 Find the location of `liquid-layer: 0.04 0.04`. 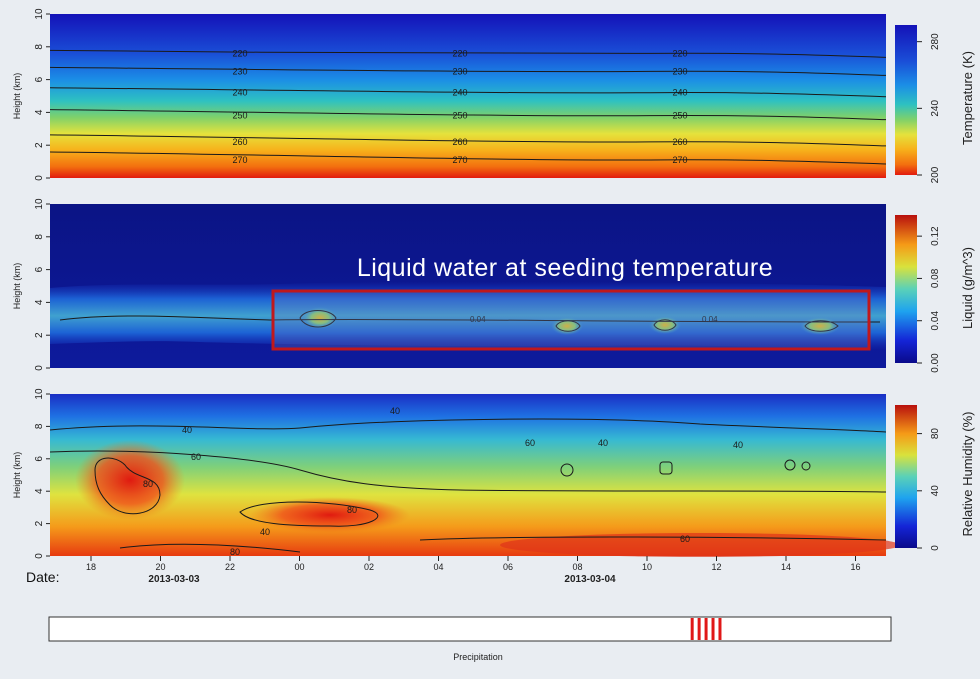

liquid-layer: 0.04 0.04 is located at coordinates (468, 315).